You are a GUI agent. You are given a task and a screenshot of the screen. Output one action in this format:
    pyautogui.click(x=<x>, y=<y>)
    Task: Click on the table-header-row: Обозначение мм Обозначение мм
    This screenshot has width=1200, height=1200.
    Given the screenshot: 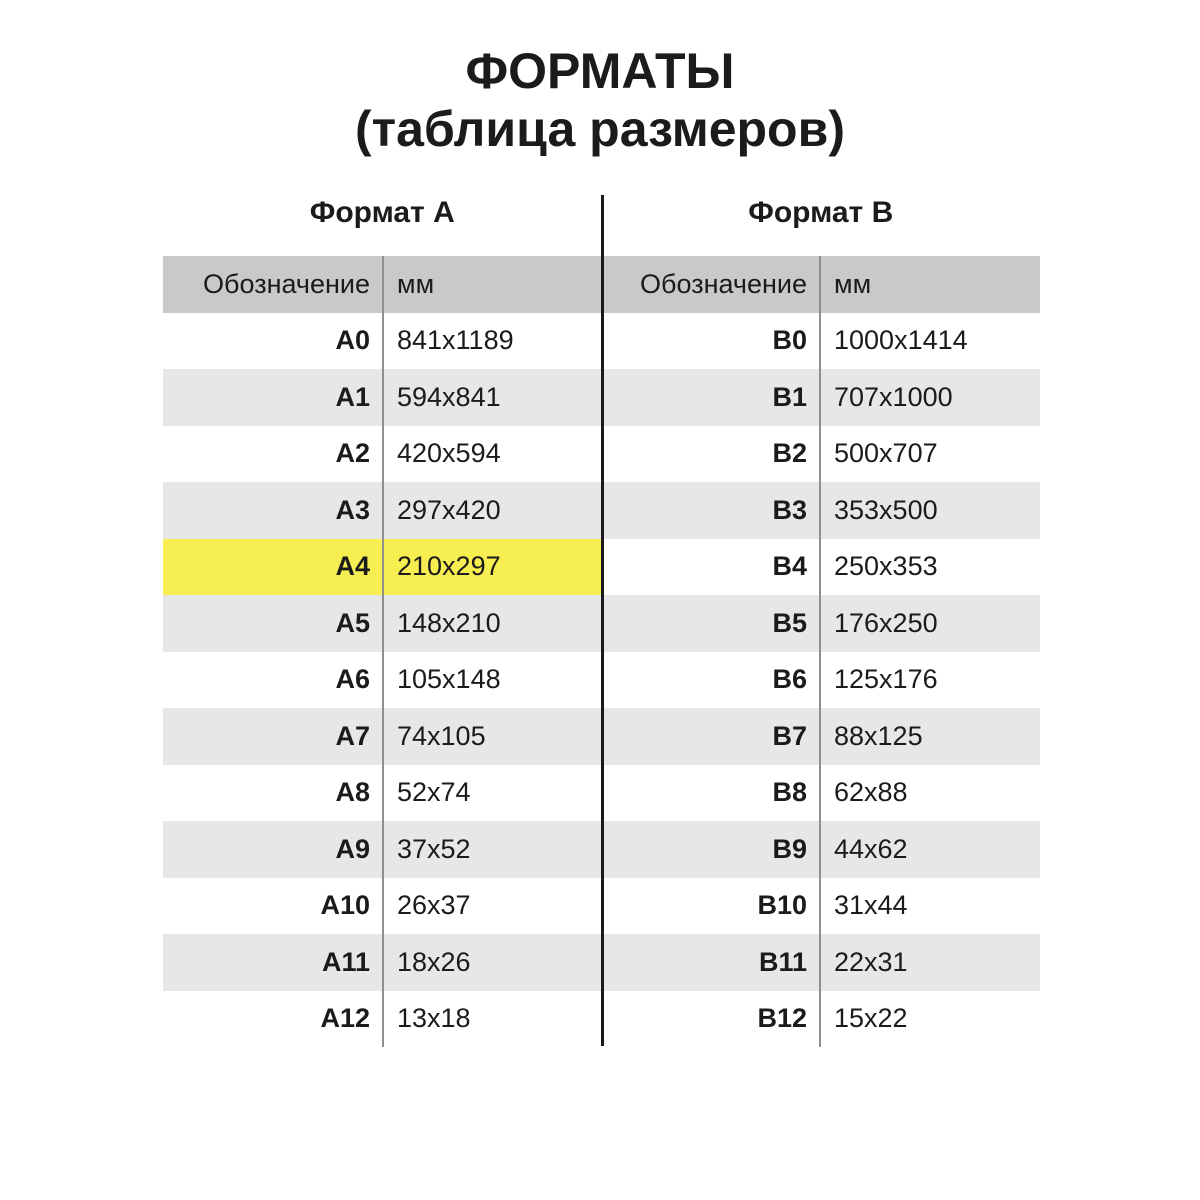 What is the action you would take?
    pyautogui.click(x=601, y=284)
    